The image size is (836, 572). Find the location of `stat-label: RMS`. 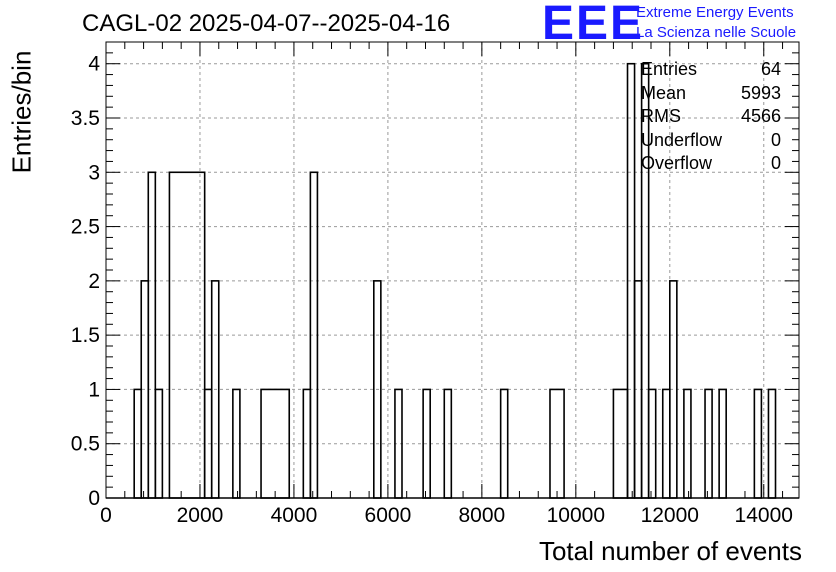

stat-label: RMS is located at coordinates (661, 116).